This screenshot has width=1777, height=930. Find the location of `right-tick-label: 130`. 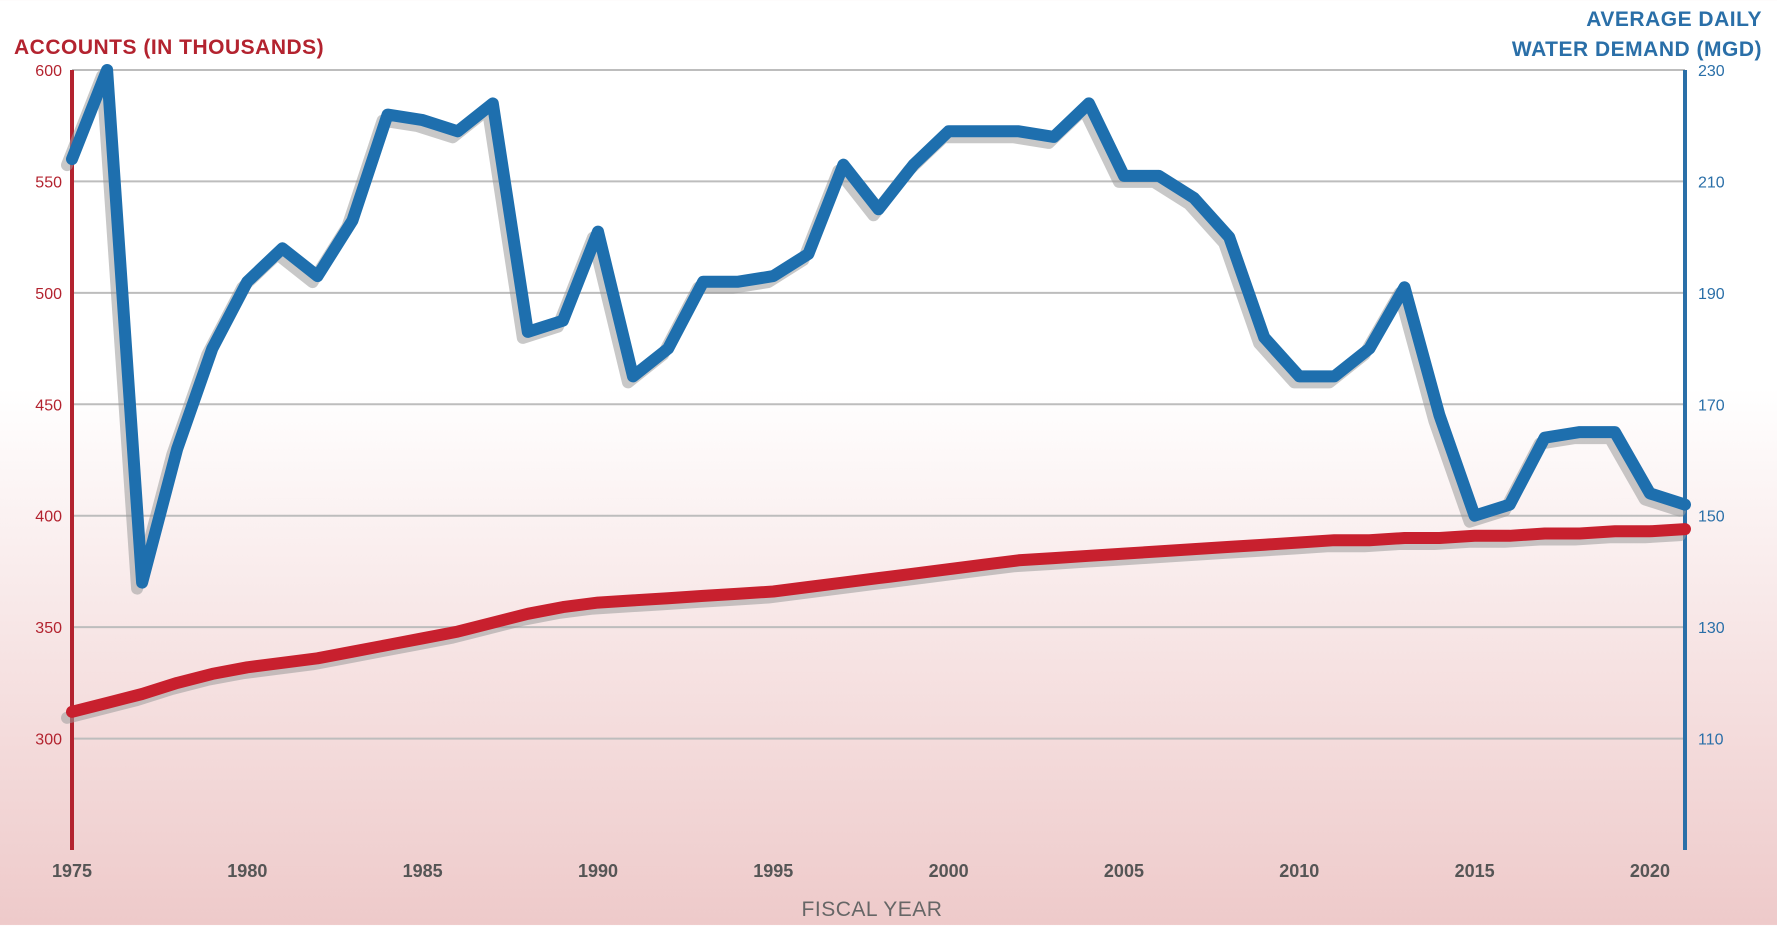

right-tick-label: 130 is located at coordinates (1711, 628).